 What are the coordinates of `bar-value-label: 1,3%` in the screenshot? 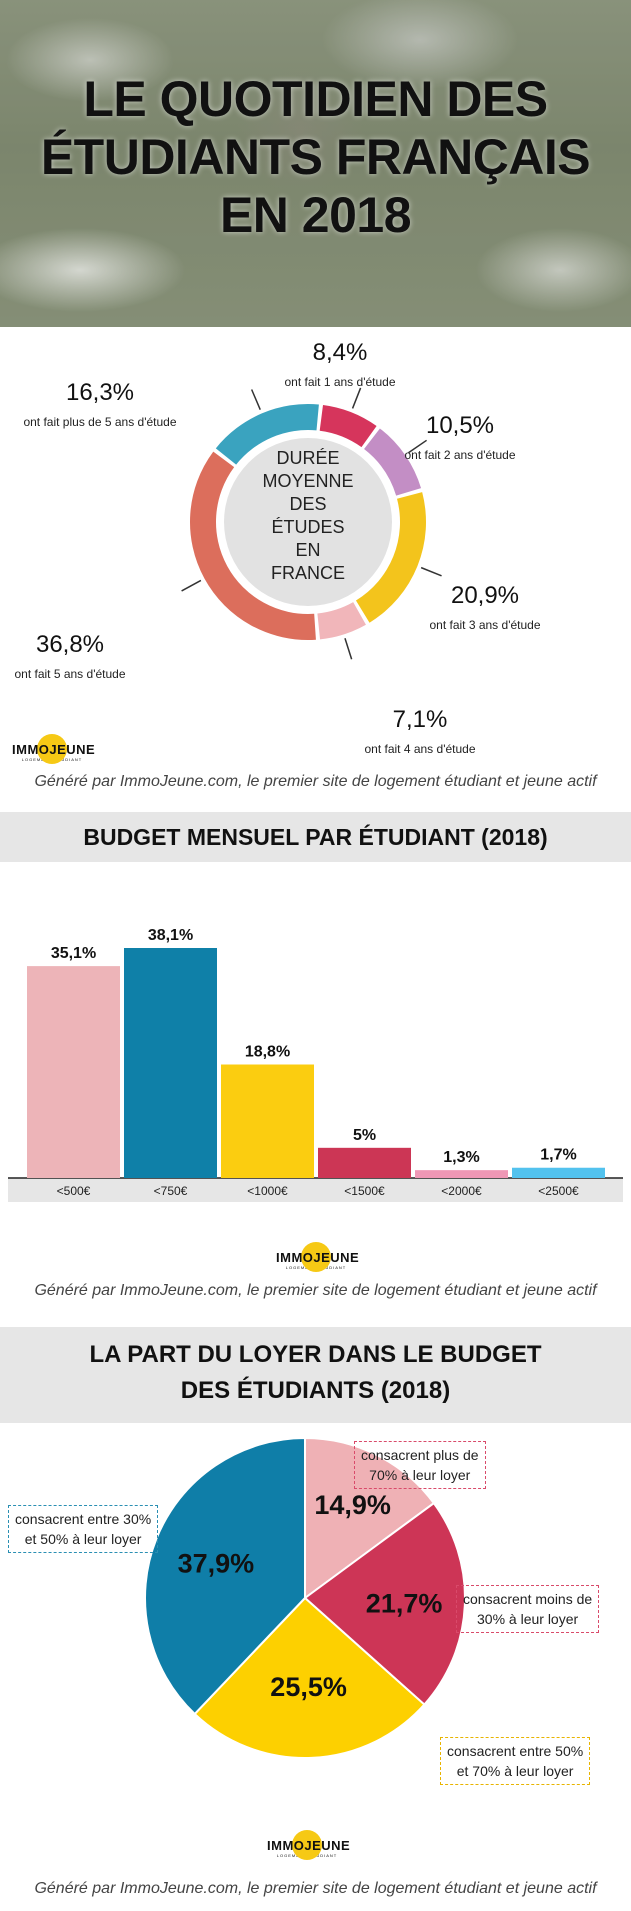 It's located at (461, 1157).